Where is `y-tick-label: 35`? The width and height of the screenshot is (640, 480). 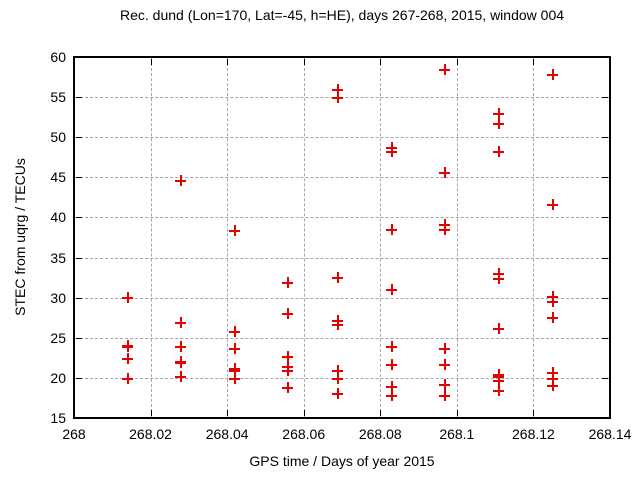 y-tick-label: 35 is located at coordinates (58, 257).